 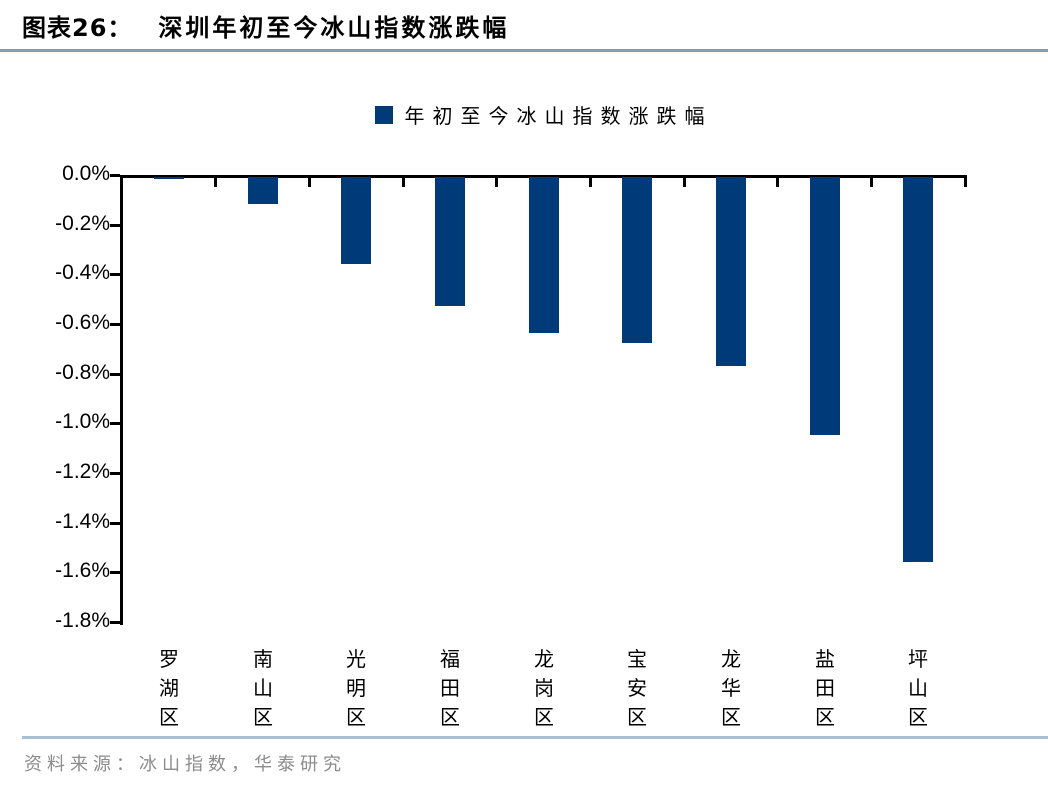 What do you see at coordinates (535, 737) in the screenshot?
I see `footer-divider-rule` at bounding box center [535, 737].